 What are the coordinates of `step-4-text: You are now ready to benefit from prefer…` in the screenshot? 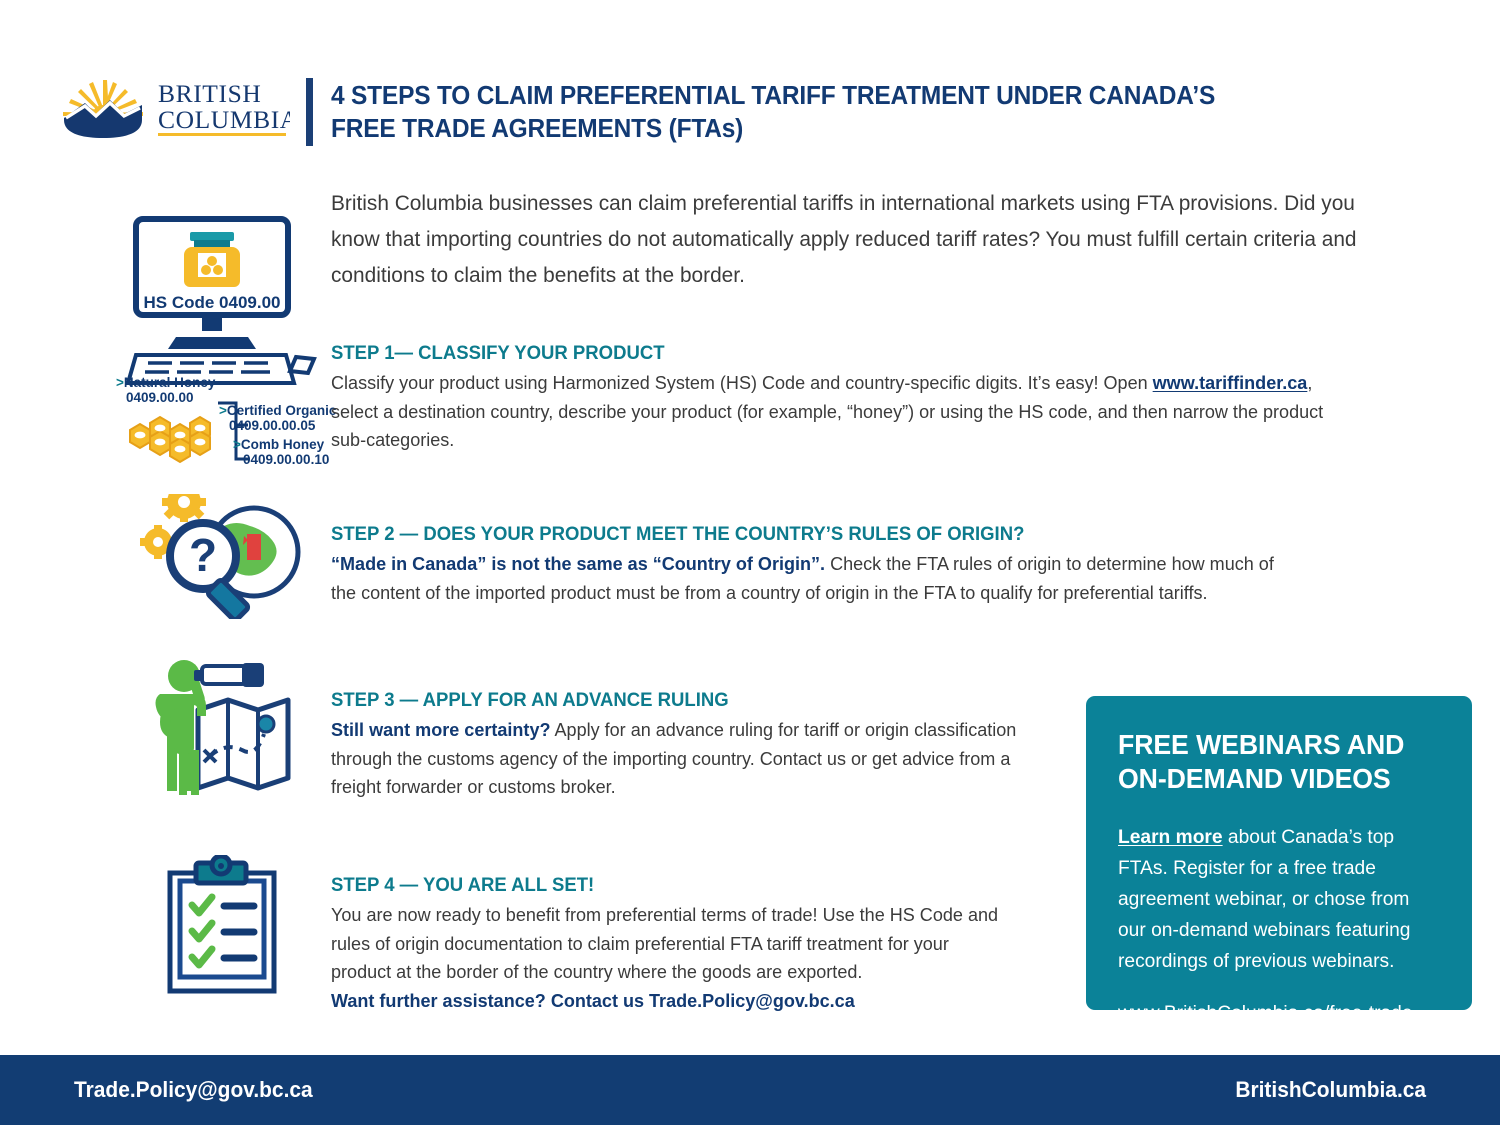 It's located at (670, 958).